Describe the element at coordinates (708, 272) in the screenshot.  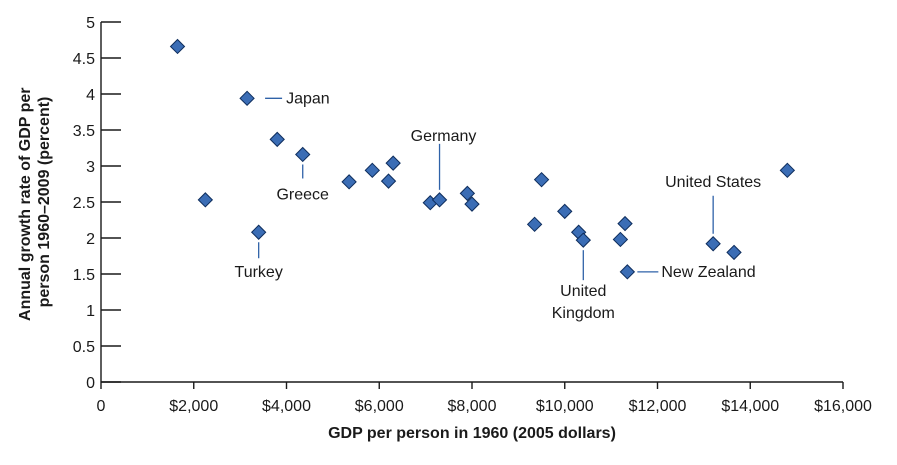
I see `label-new-zealand: New Zealand` at that location.